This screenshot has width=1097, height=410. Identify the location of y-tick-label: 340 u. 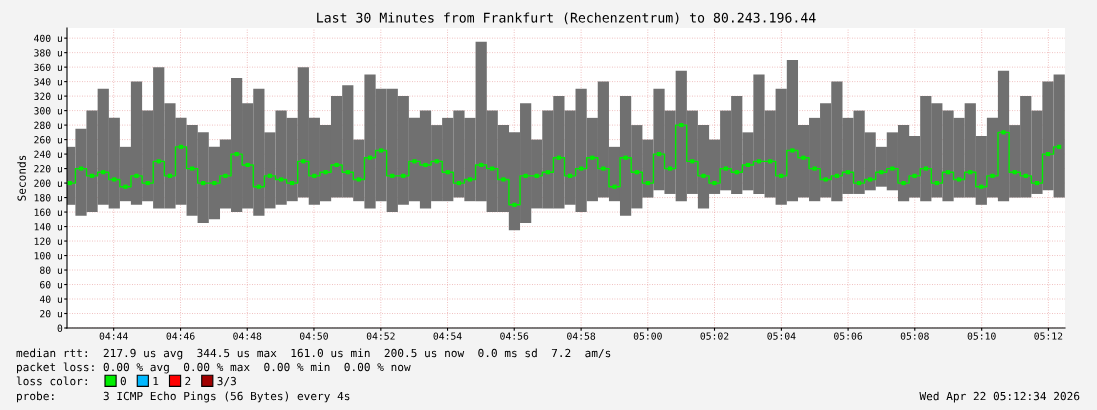
(48, 82).